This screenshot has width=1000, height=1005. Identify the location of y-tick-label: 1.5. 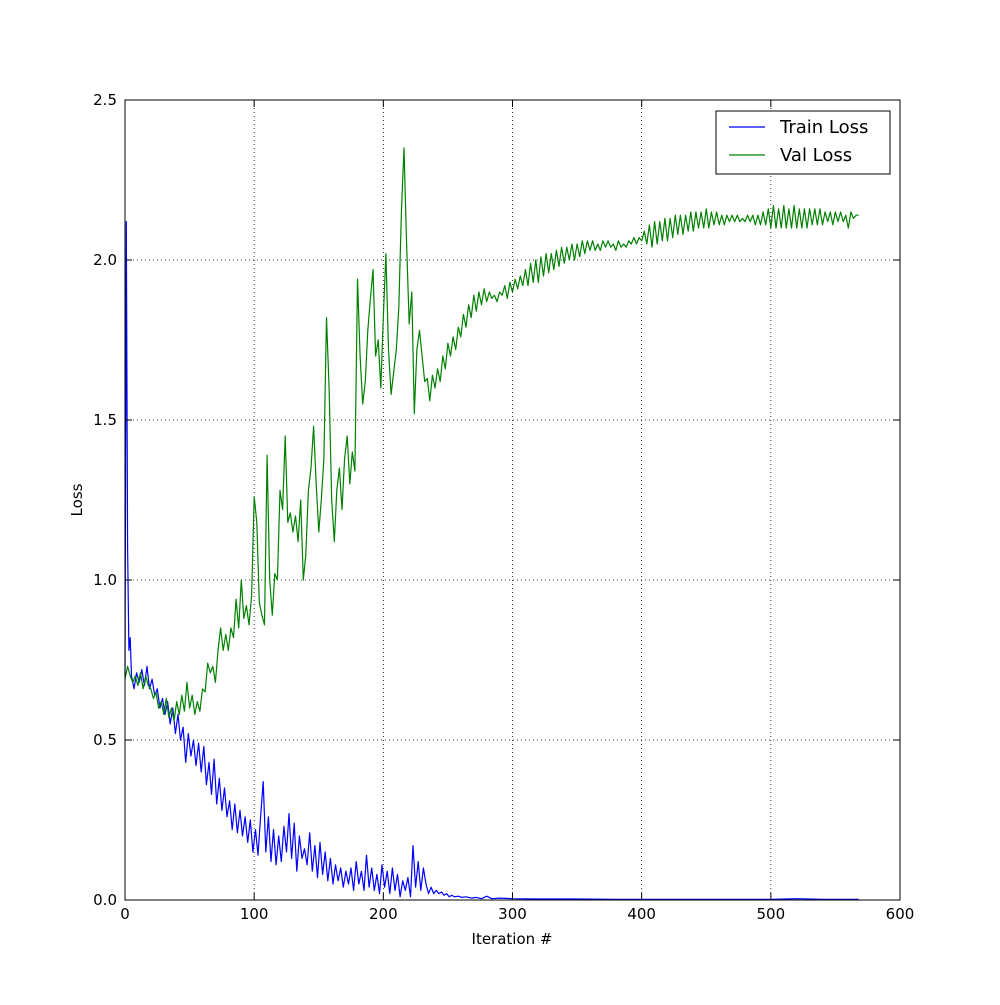
(105, 420).